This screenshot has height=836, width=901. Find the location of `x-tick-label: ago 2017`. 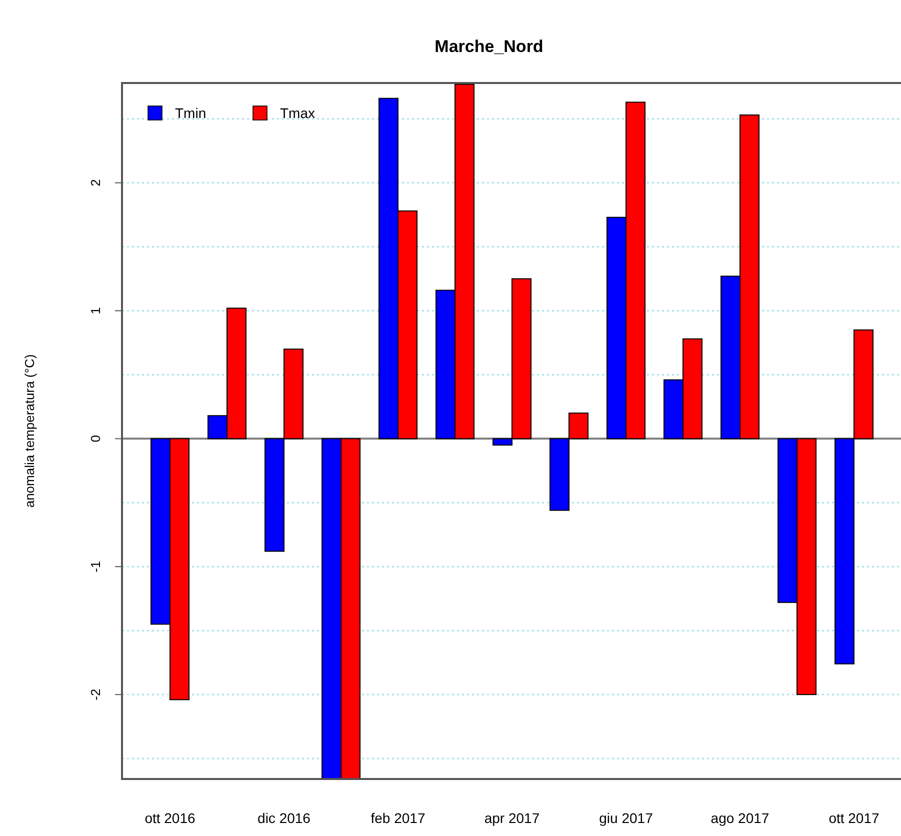

x-tick-label: ago 2017 is located at coordinates (740, 818).